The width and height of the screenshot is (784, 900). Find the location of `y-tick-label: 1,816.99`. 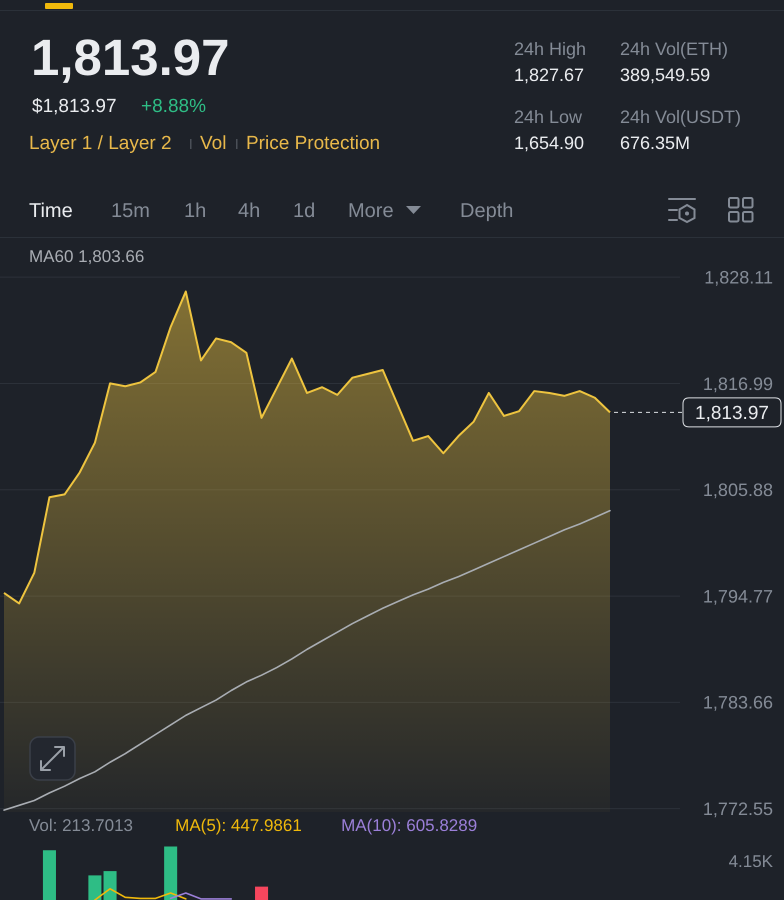

y-tick-label: 1,816.99 is located at coordinates (737, 384).